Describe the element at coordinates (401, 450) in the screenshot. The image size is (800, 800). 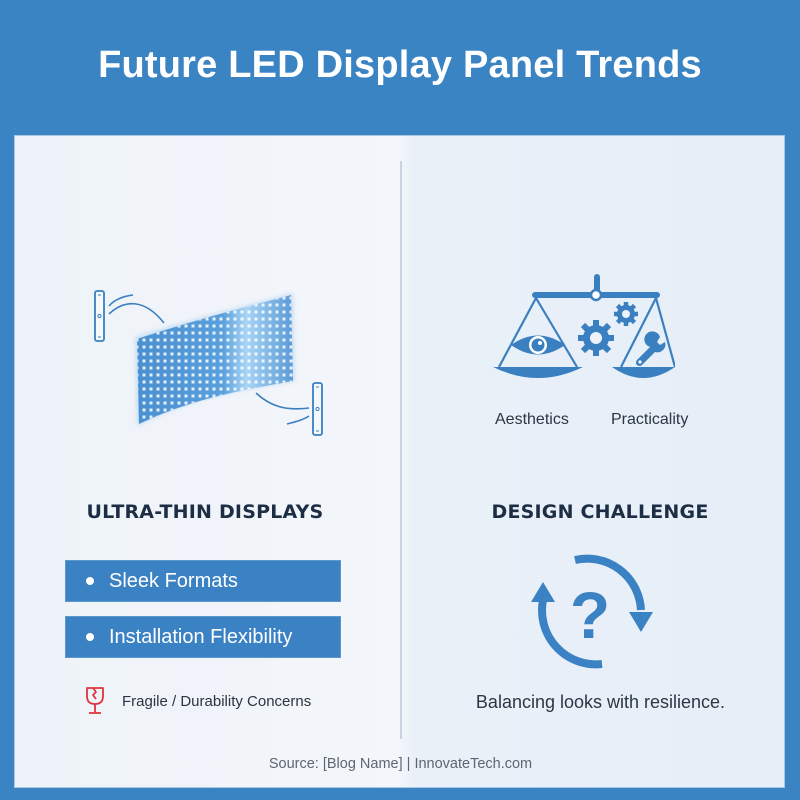
I see `column-divider` at that location.